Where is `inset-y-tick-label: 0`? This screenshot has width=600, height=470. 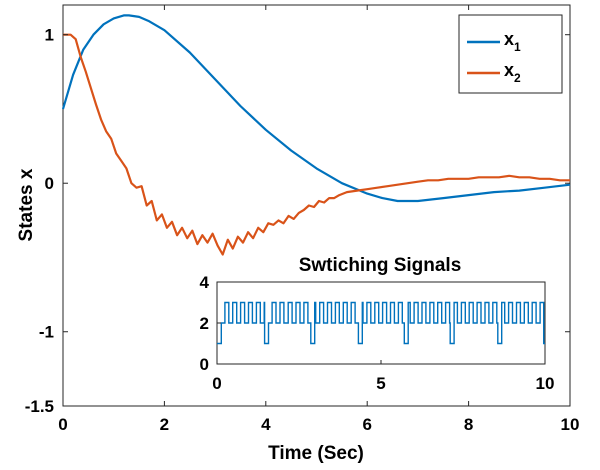
inset-y-tick-label: 0 is located at coordinates (204, 364).